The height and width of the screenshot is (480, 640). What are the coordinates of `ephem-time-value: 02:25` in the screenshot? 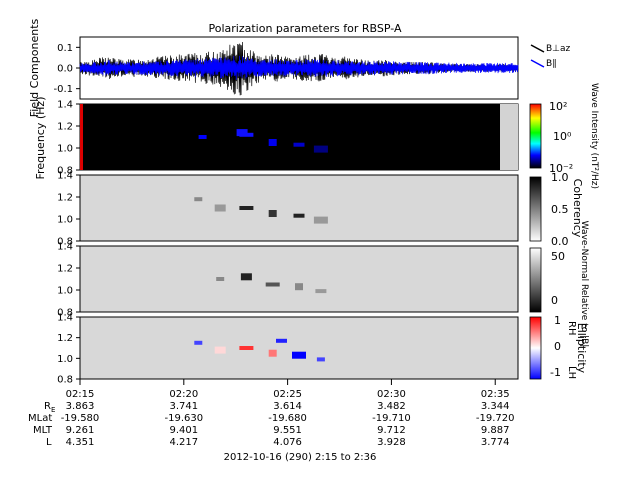 It's located at (287, 394).